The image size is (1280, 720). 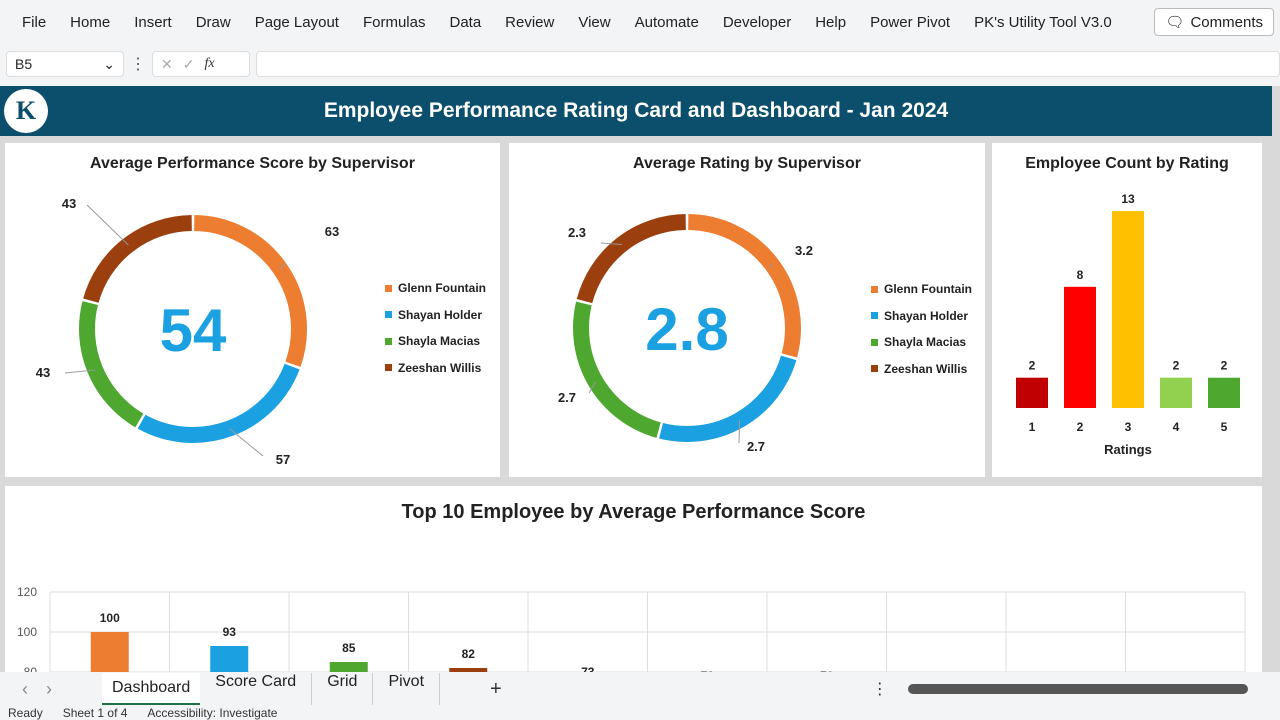 I want to click on y-tick-label: 80, so click(x=31, y=668).